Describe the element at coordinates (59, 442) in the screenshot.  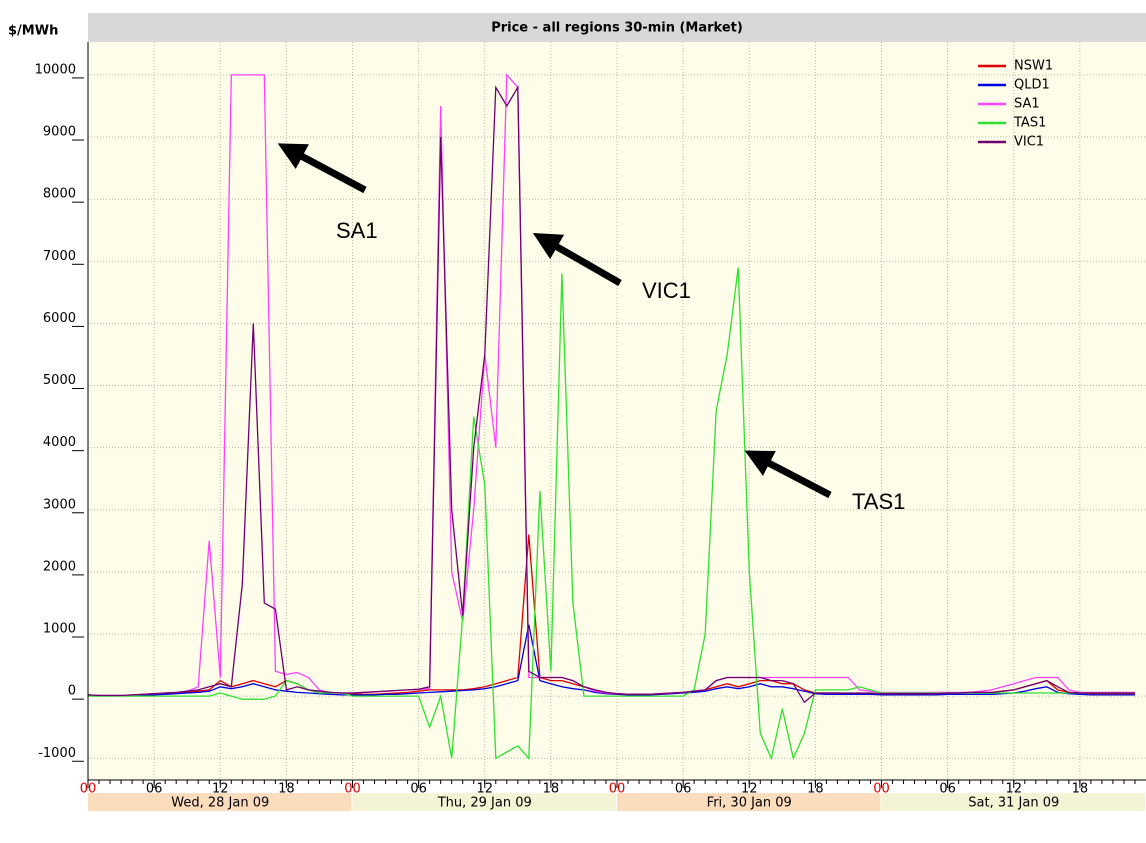
I see `y-tick-label: 4000` at that location.